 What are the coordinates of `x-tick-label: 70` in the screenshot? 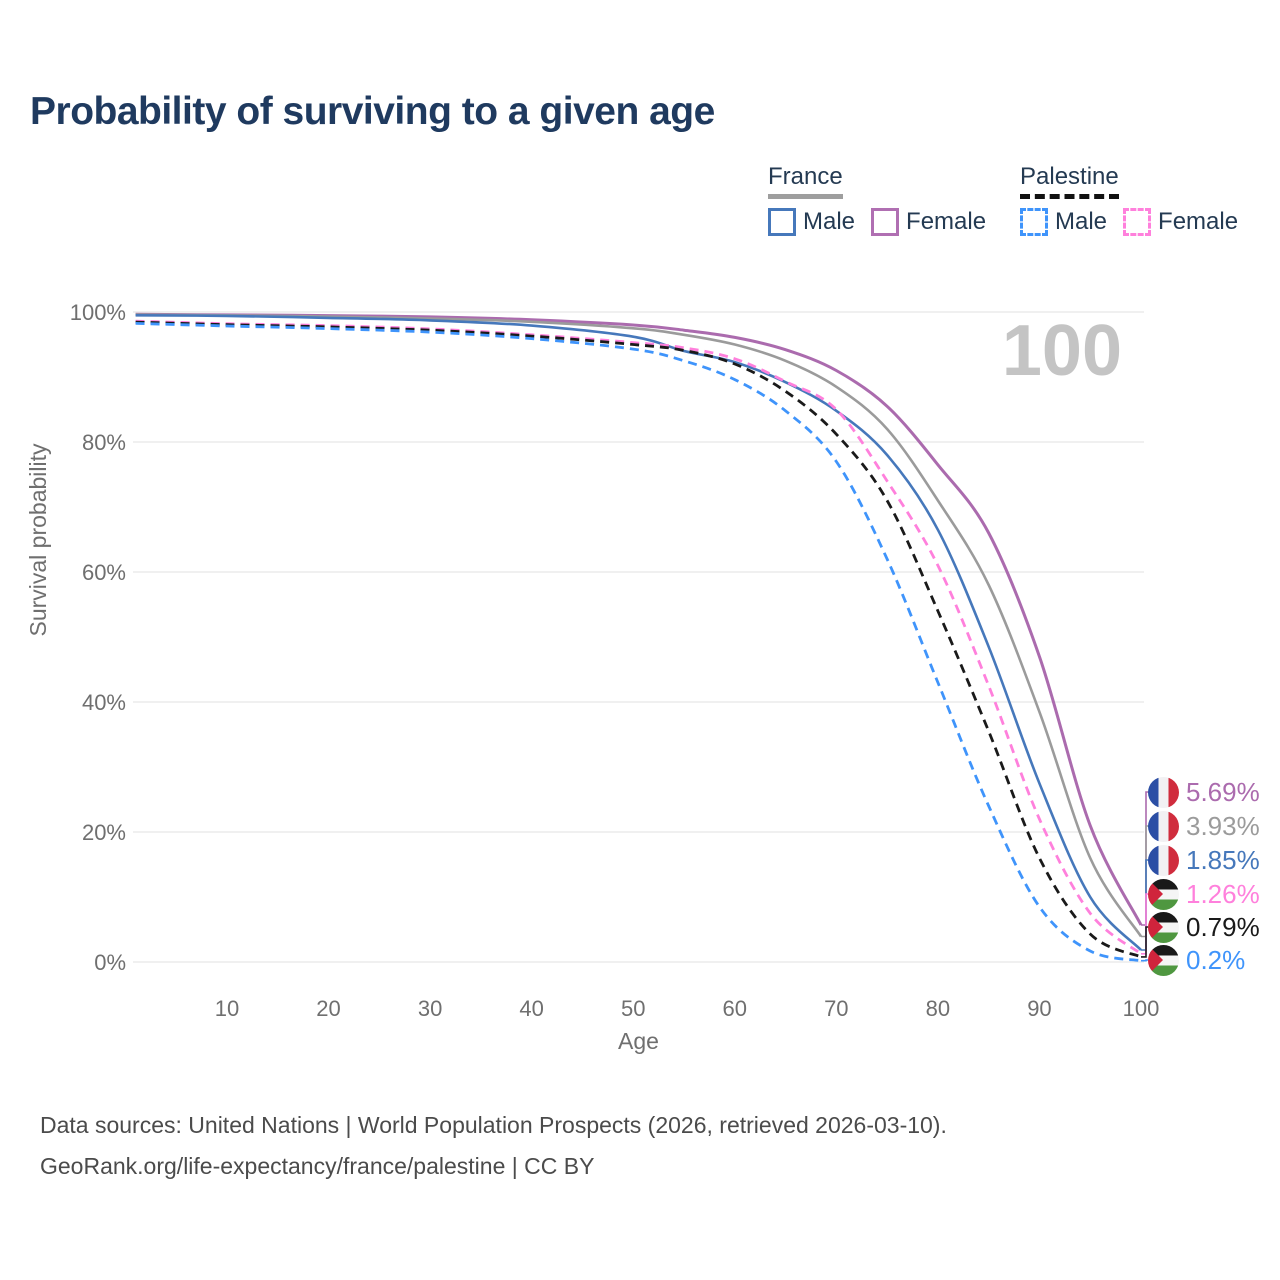 It's located at (836, 1008).